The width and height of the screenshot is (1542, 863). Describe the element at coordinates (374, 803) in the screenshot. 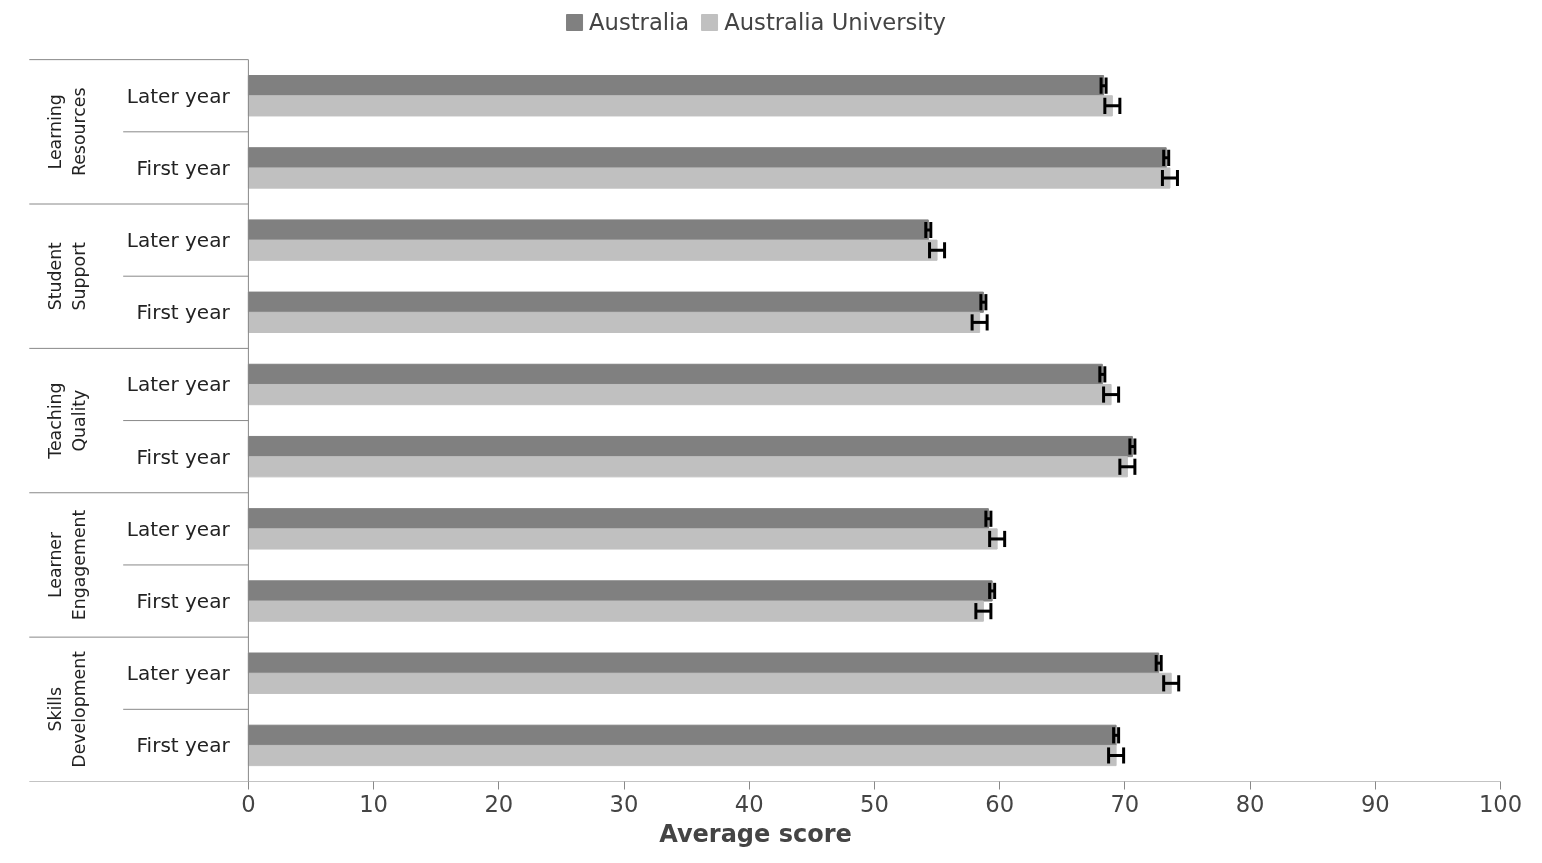

I see `x-tick-label: 10` at that location.